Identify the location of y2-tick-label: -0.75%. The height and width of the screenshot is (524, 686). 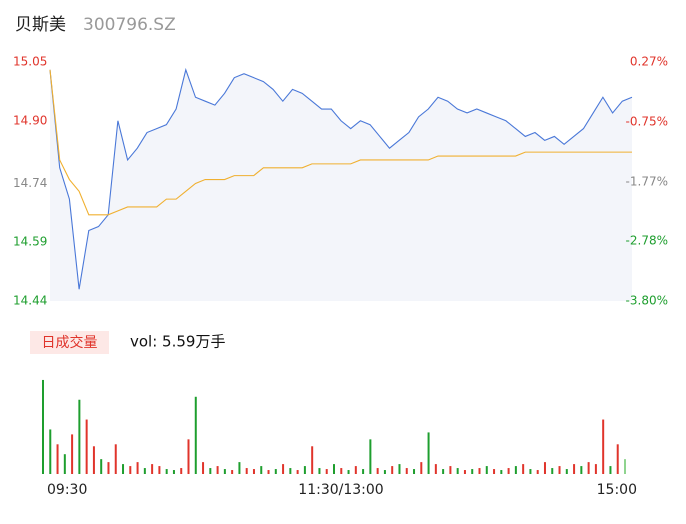
(647, 121).